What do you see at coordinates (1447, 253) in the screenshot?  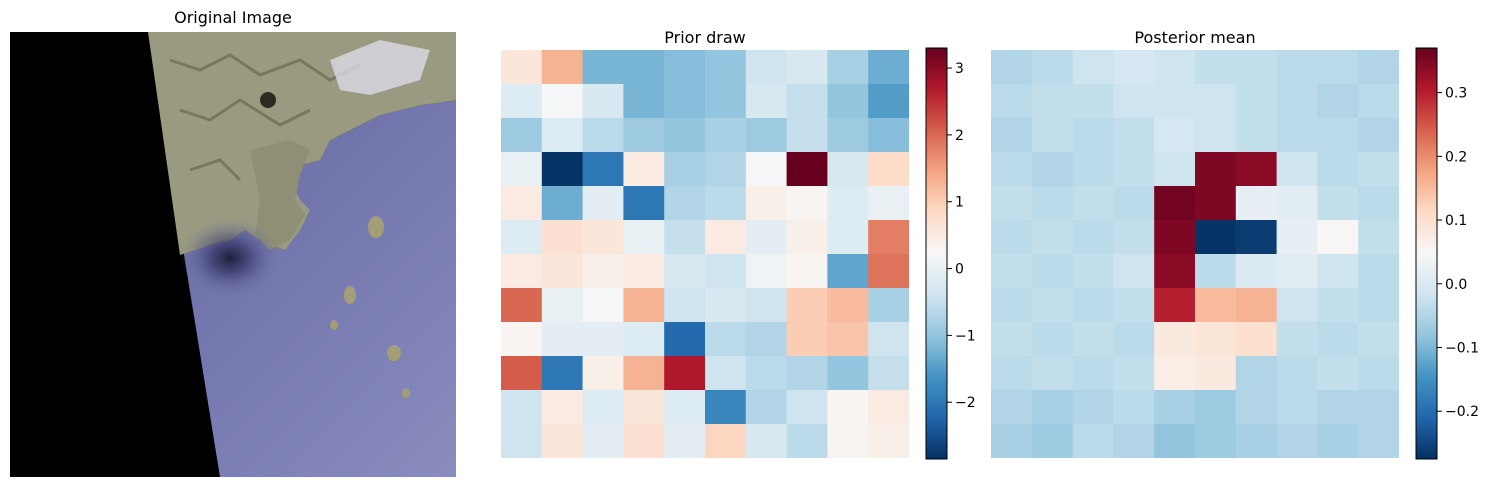 I see `posterior-colorbar: −0.2 −0.1 0.0 0.1 0.2 0.3` at bounding box center [1447, 253].